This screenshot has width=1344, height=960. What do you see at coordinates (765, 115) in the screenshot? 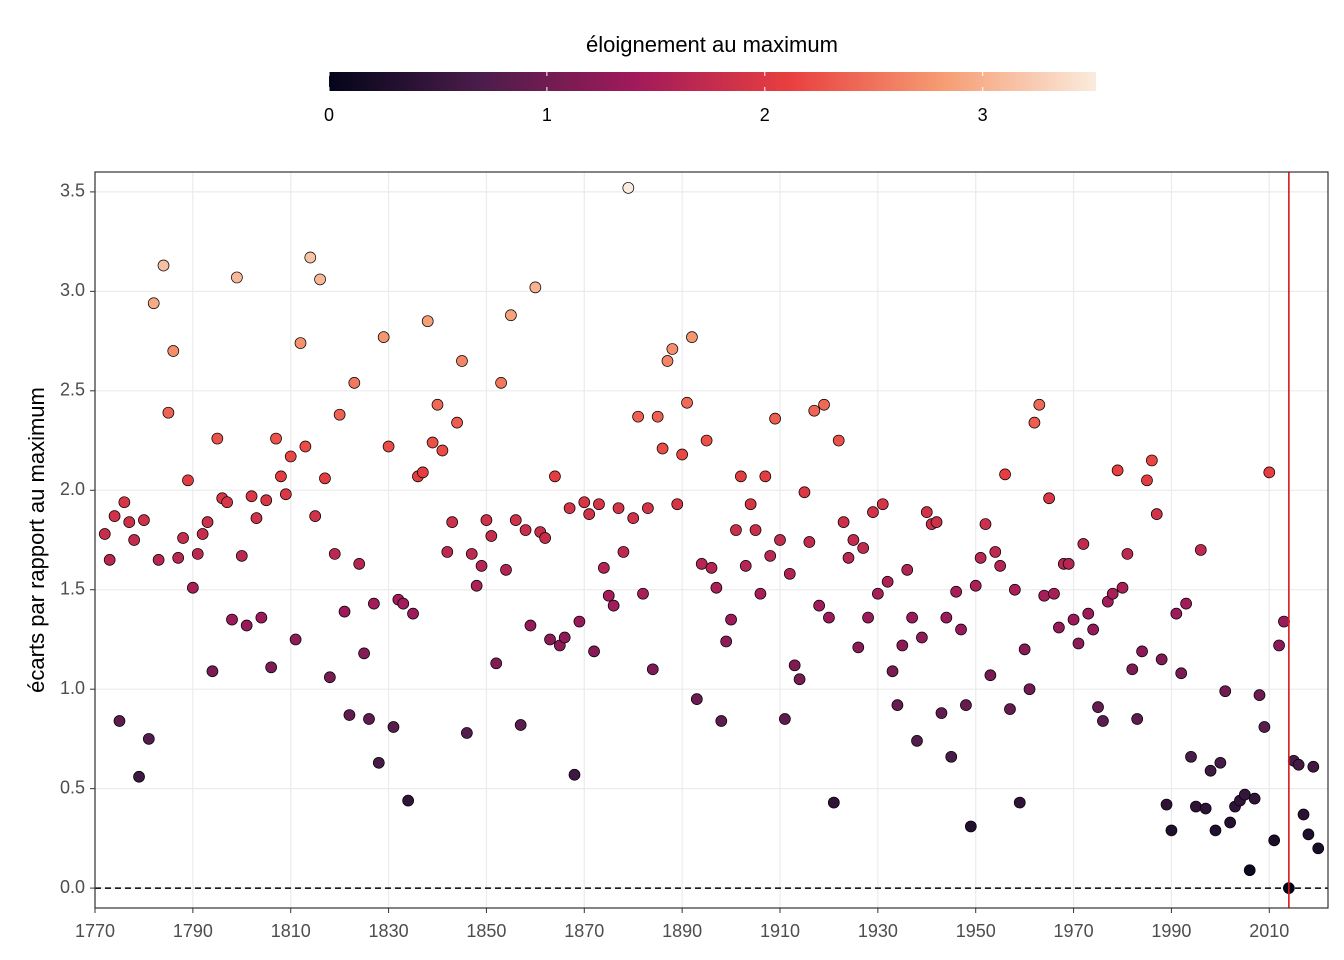
I see `colorbar-tick-label: 2` at bounding box center [765, 115].